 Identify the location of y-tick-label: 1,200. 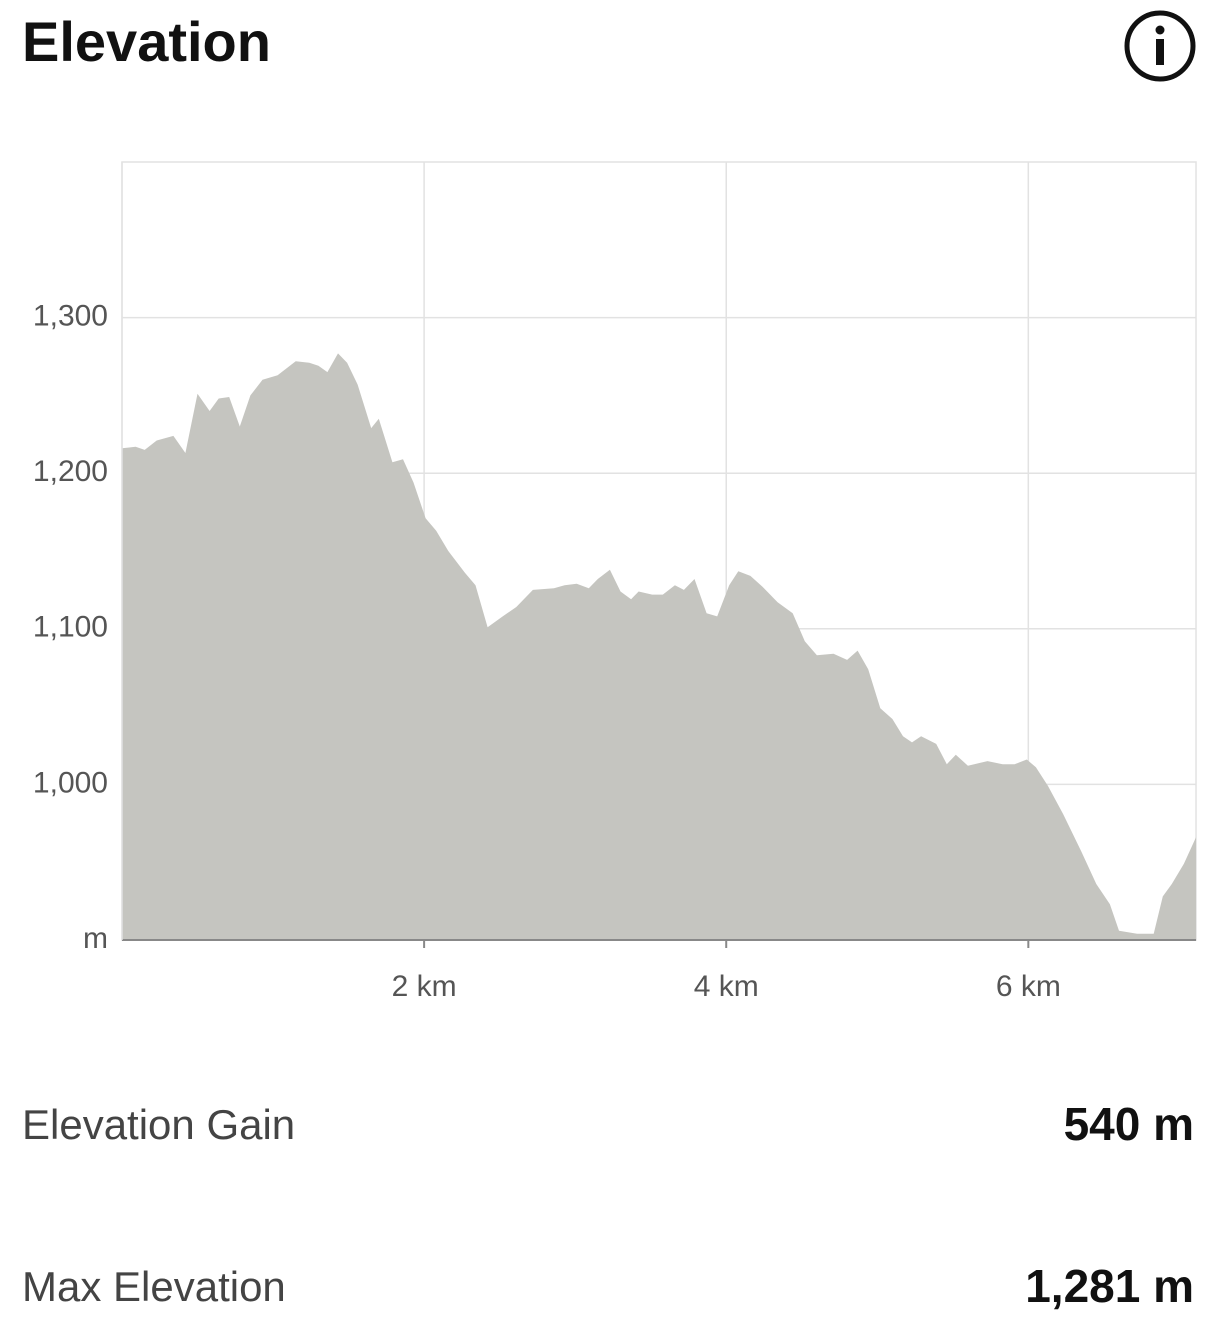
(70, 471).